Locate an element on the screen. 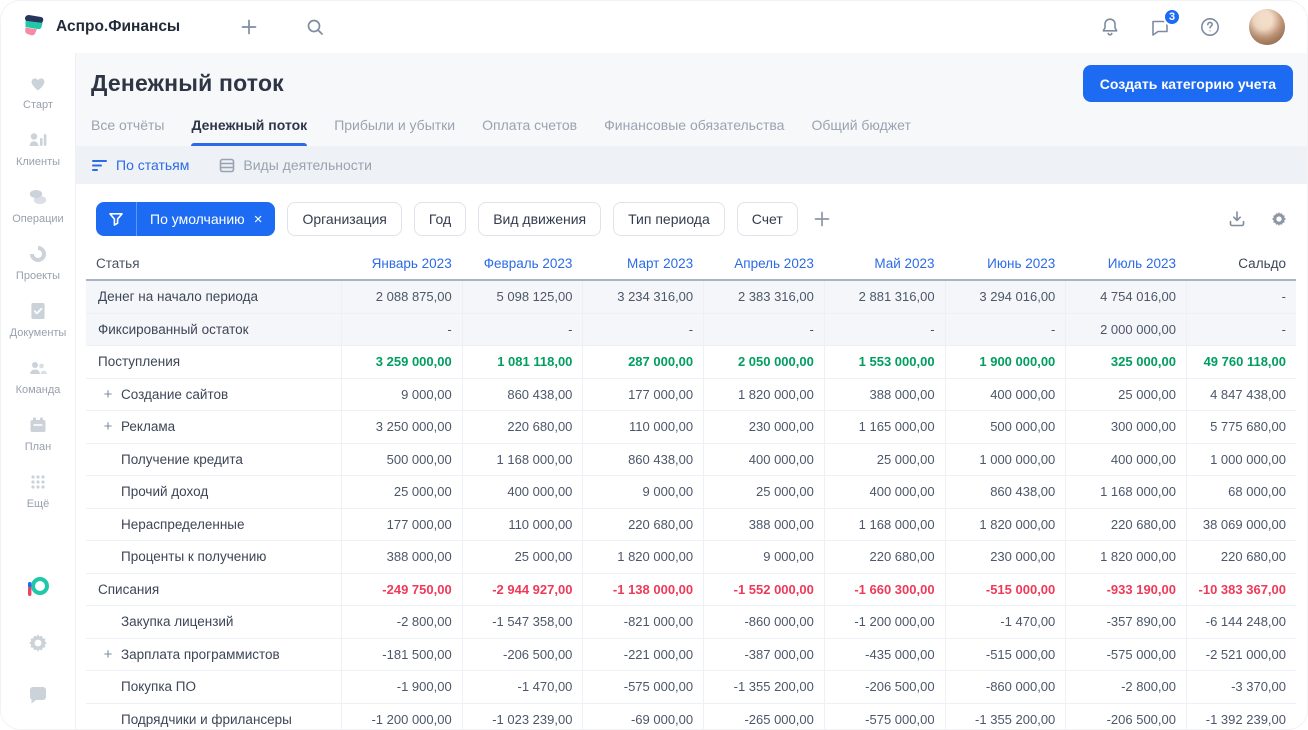  amount-cell: 9 000,00 is located at coordinates (763, 557).